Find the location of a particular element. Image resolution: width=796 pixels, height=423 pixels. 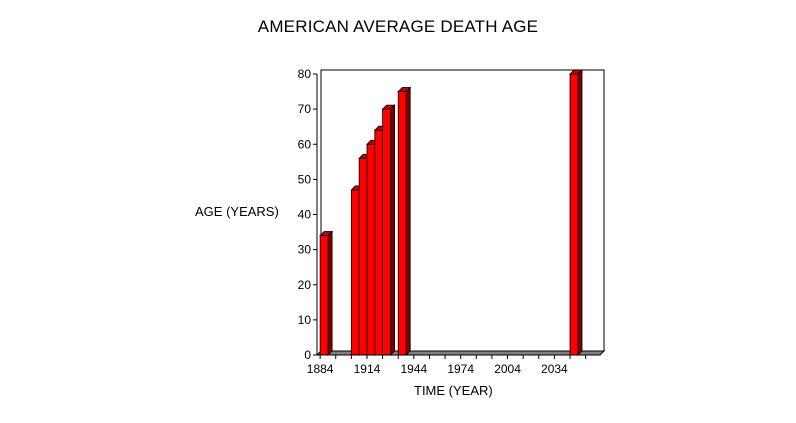

y-axis-label: AGE (YEARS) is located at coordinates (237, 211).